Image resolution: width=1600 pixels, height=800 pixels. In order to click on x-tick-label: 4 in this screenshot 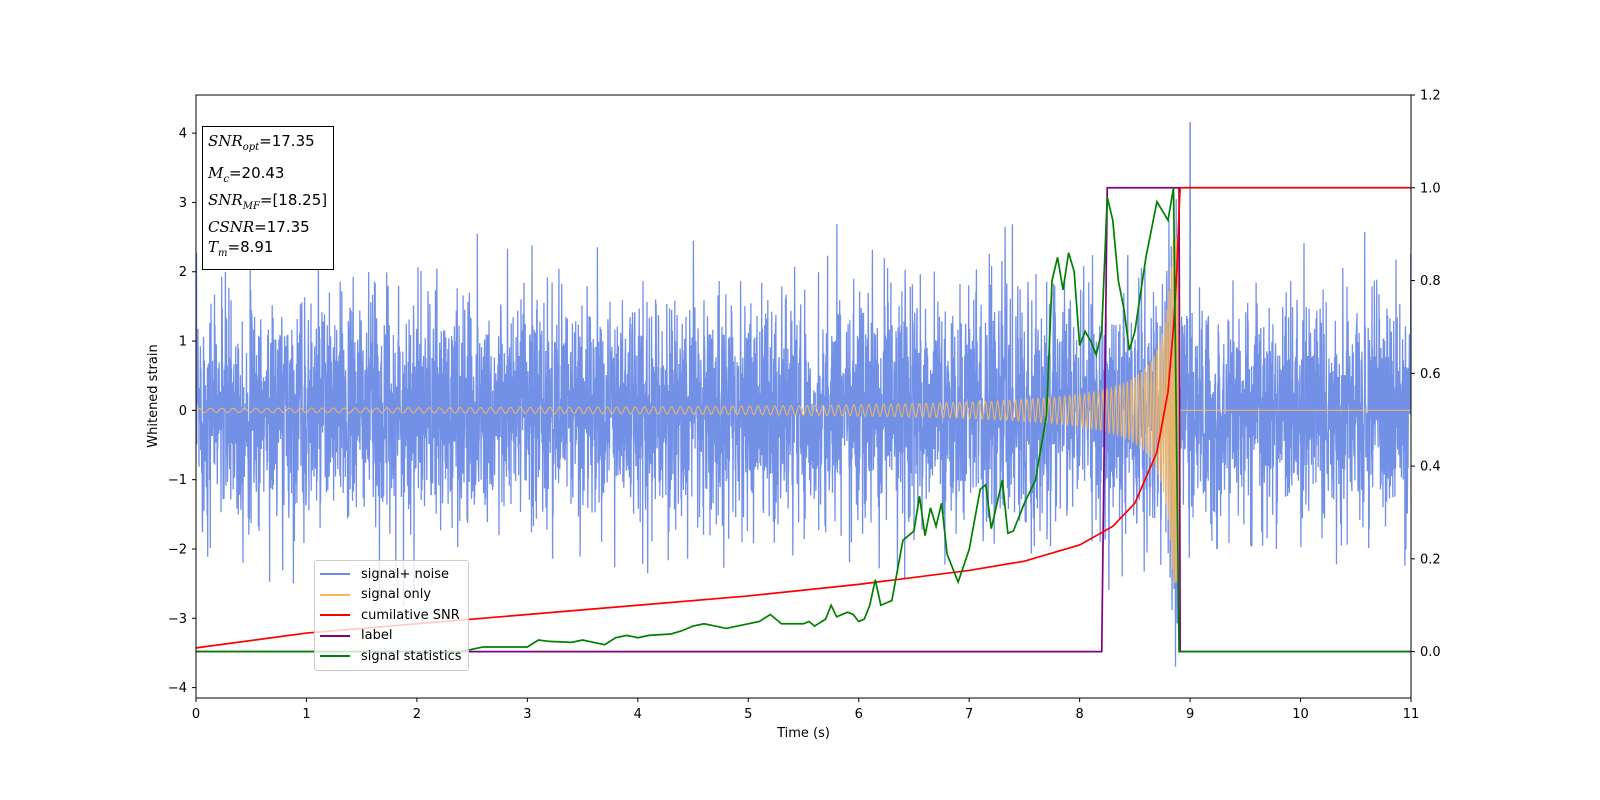, I will do `click(638, 714)`.